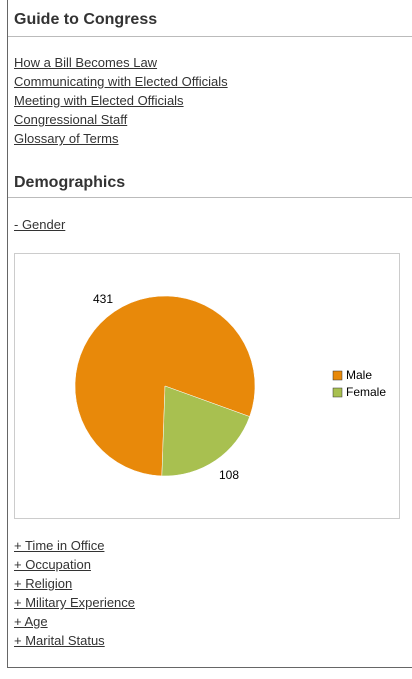  Describe the element at coordinates (75, 602) in the screenshot. I see `toggle-link: + Military Experience` at that location.